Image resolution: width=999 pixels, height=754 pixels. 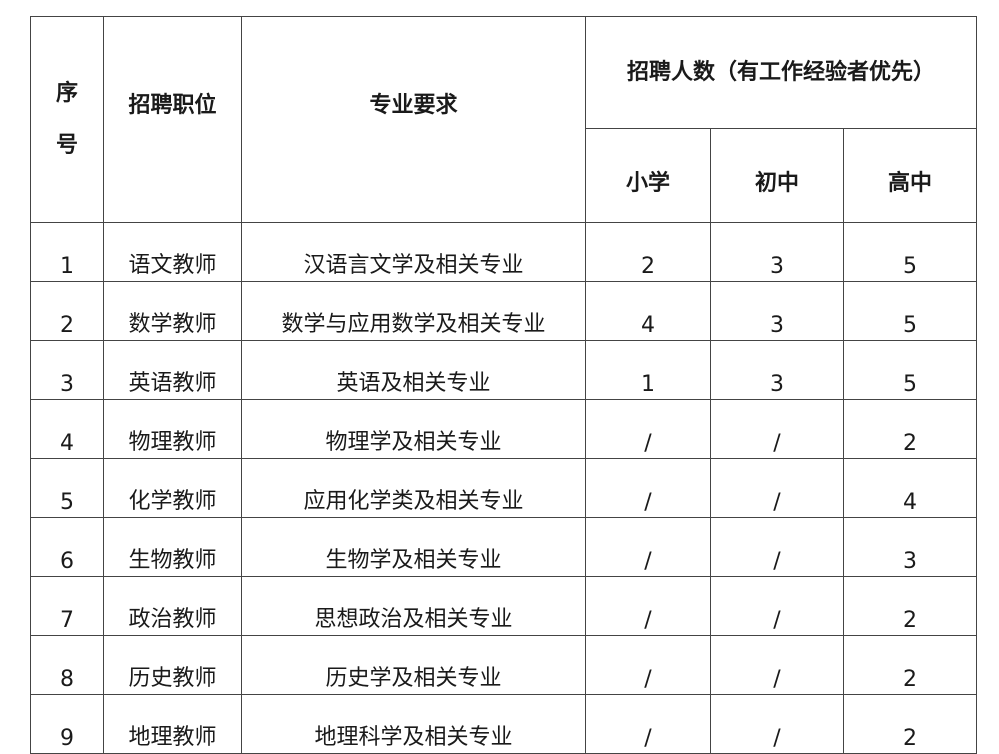 What do you see at coordinates (413, 606) in the screenshot?
I see `cell-major: 思想政治及相关专业` at bounding box center [413, 606].